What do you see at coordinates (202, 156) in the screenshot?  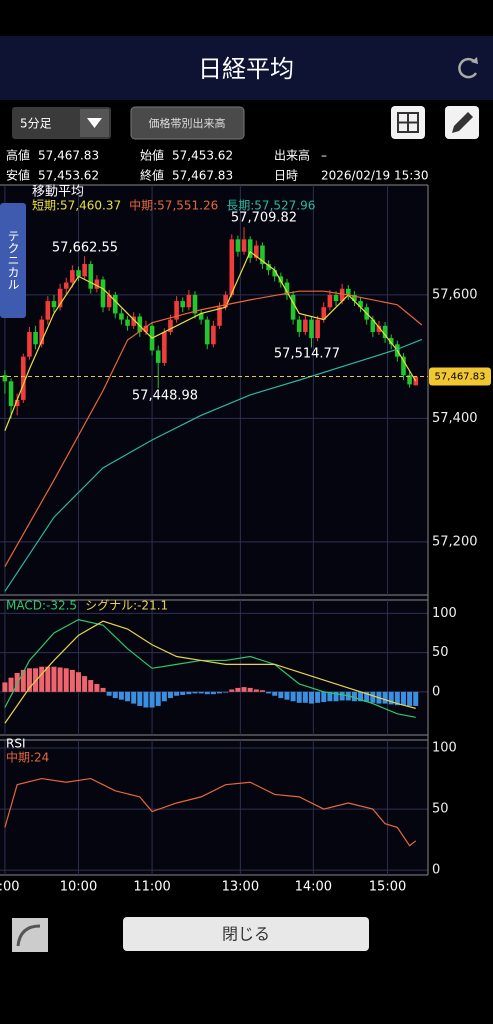 I see `info-value: 57,453.62` at bounding box center [202, 156].